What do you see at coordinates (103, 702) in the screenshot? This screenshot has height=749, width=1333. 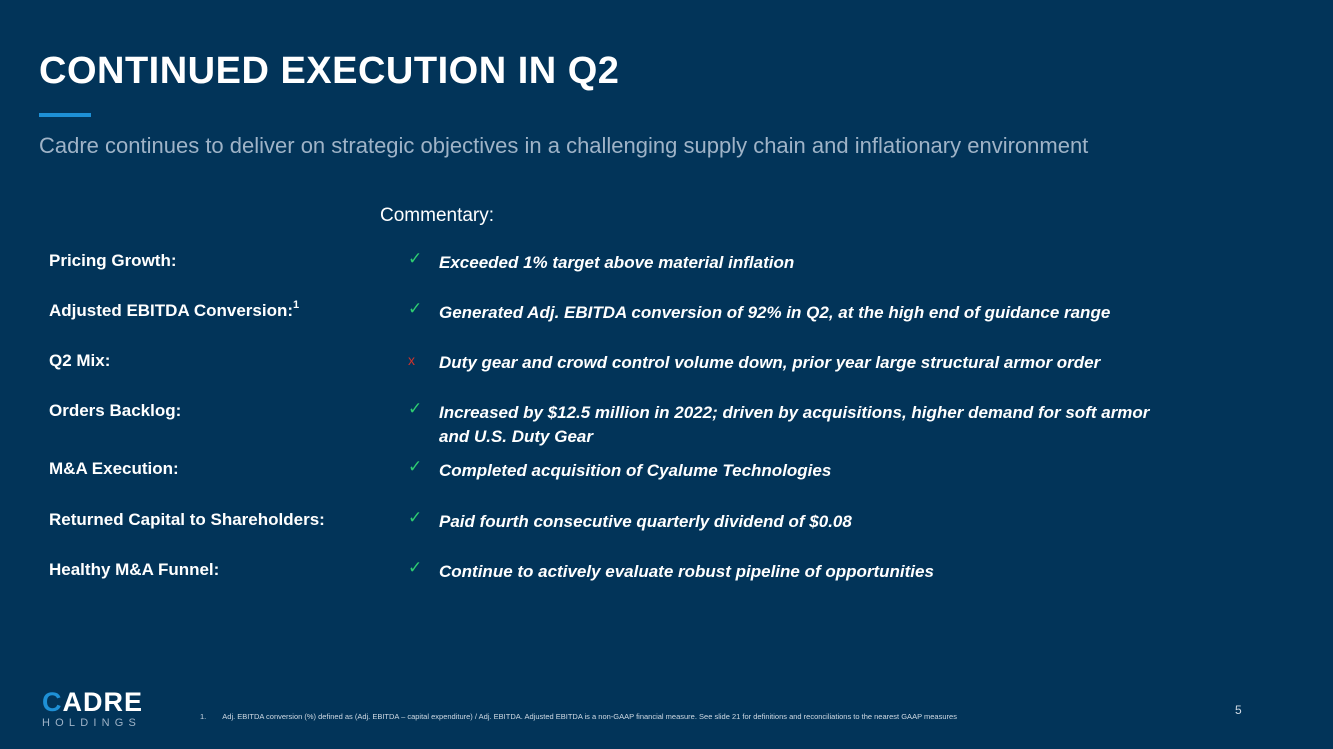 I see `logo-wordmark-rest: ADRE` at bounding box center [103, 702].